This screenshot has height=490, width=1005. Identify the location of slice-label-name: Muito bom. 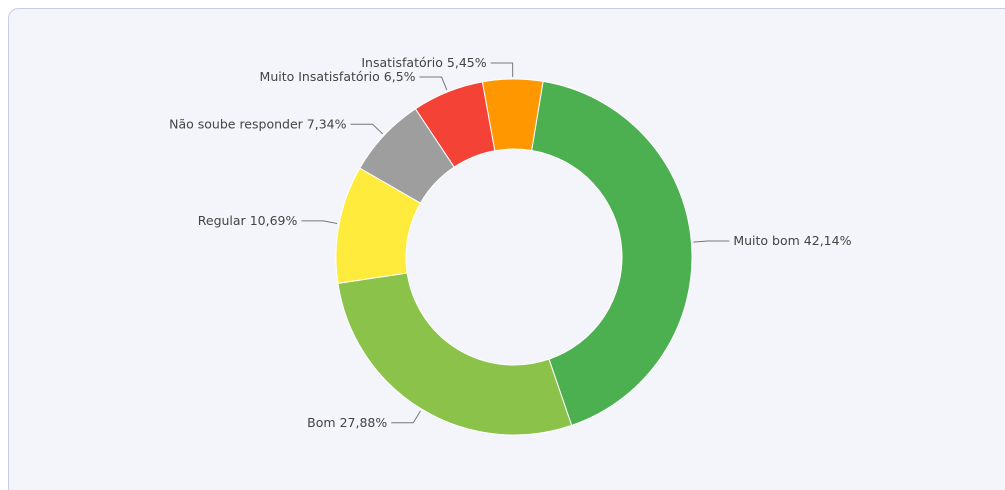
(766, 239).